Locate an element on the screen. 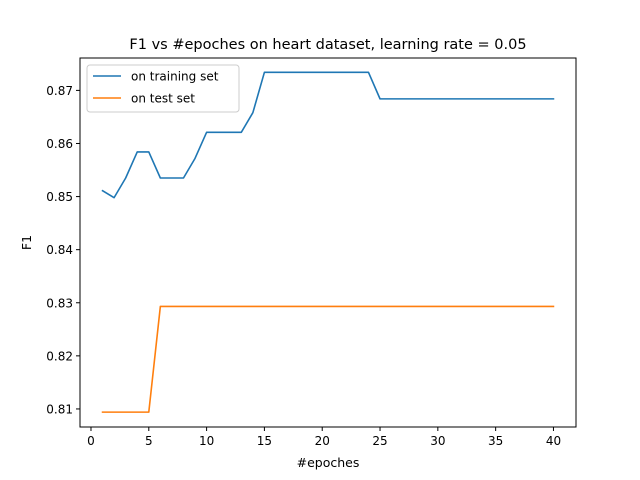 The width and height of the screenshot is (640, 480). y-tick-label: 0.83 is located at coordinates (59, 303).